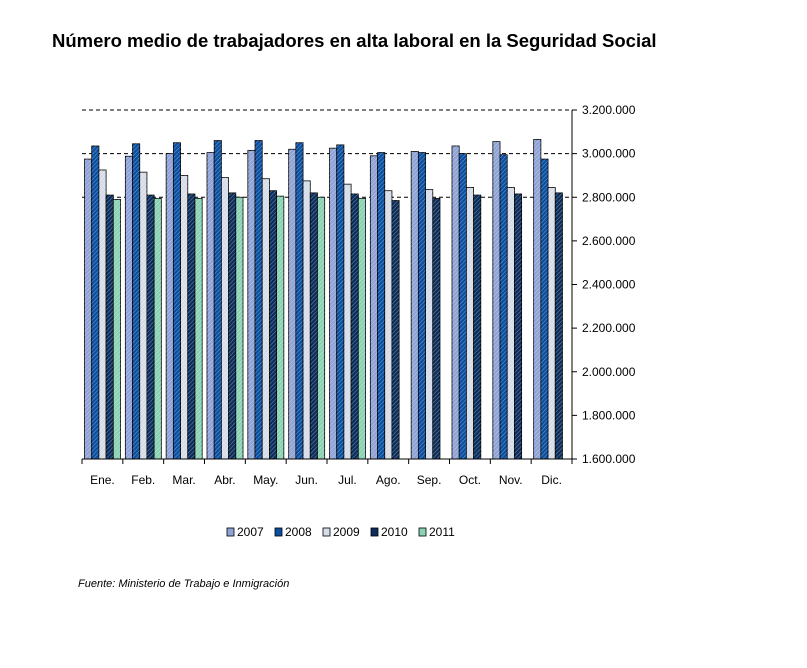 The width and height of the screenshot is (807, 668). Describe the element at coordinates (470, 480) in the screenshot. I see `x-tick-label: Oct.` at that location.